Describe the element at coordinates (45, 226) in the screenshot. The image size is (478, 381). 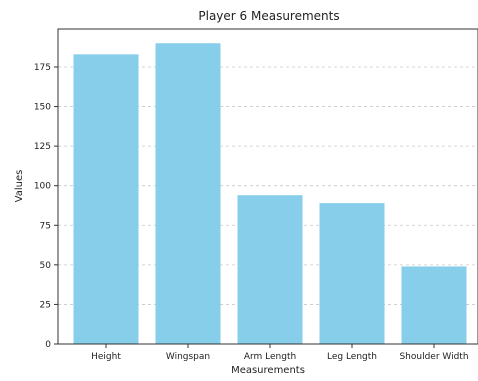
I see `y-tick-label: 75` at that location.